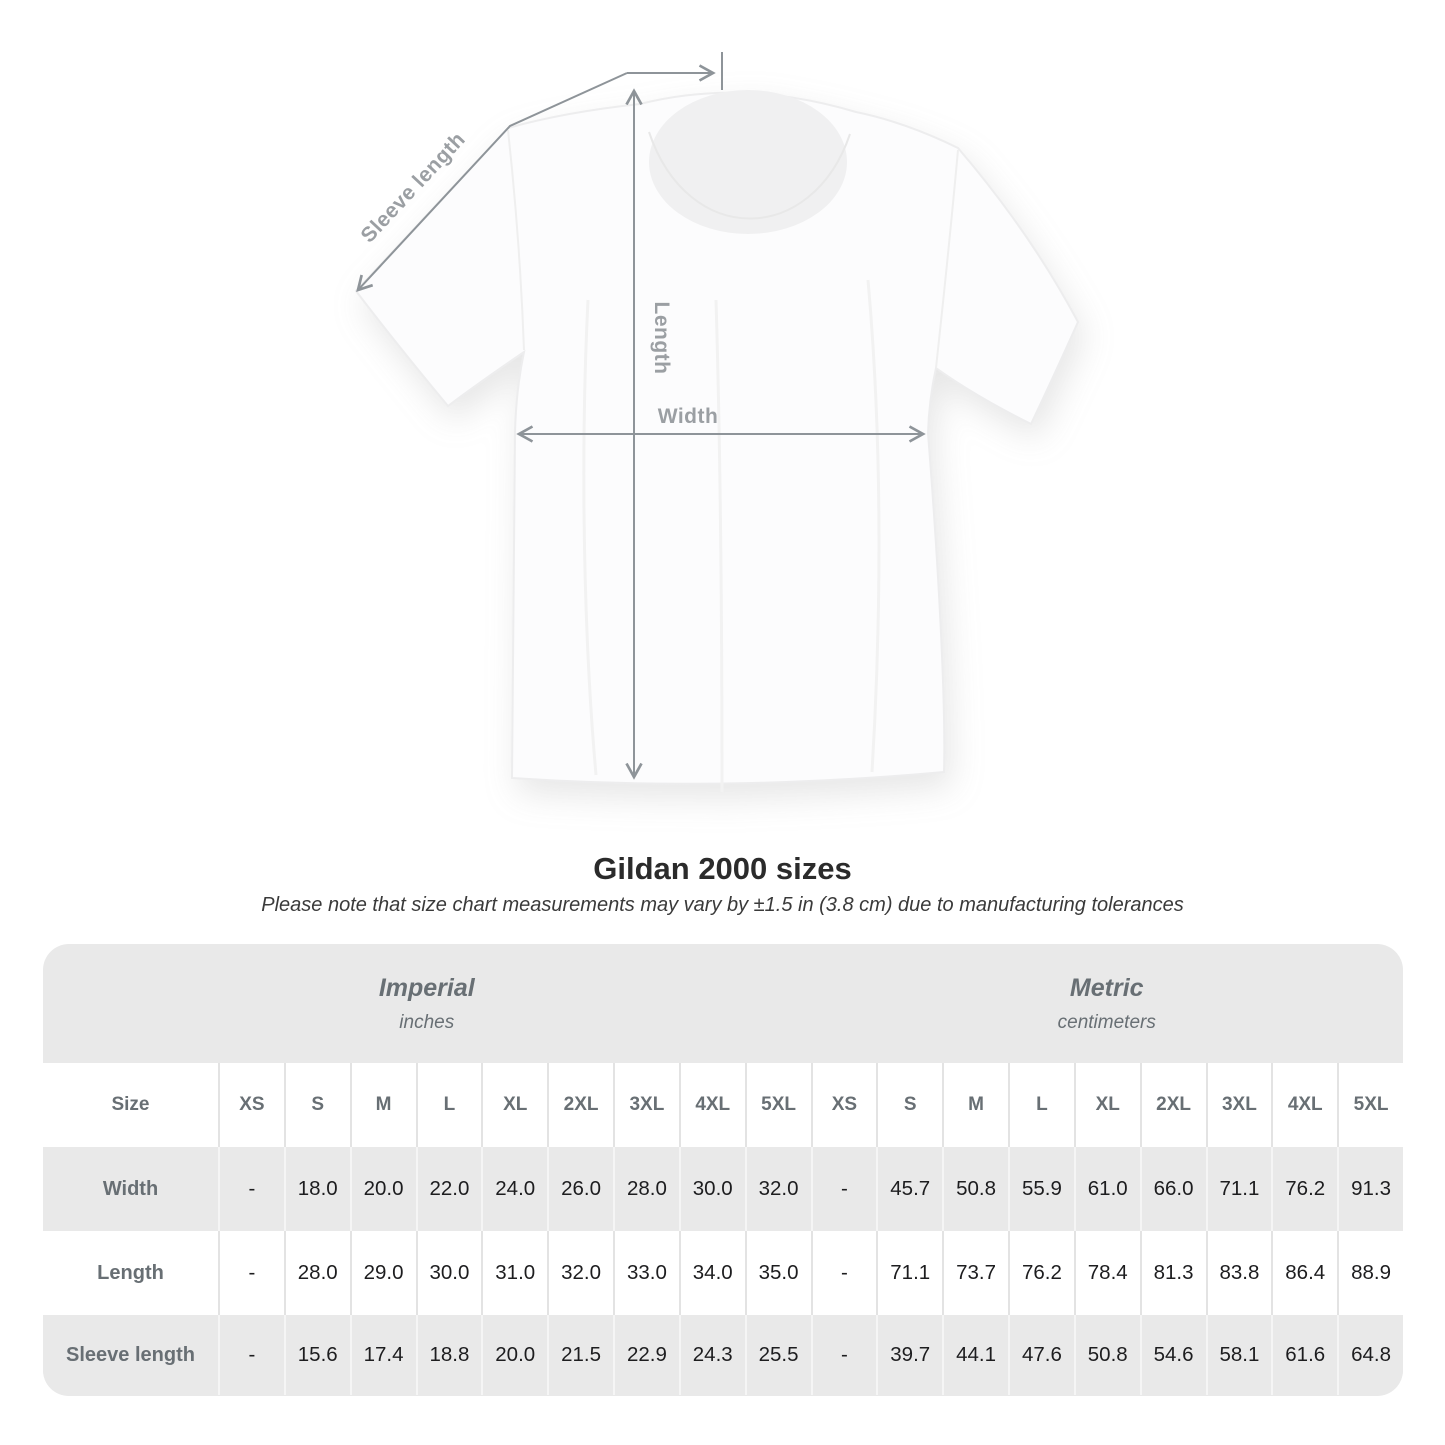  Describe the element at coordinates (1304, 1105) in the screenshot. I see `metric-size-column-header: 4XL` at that location.